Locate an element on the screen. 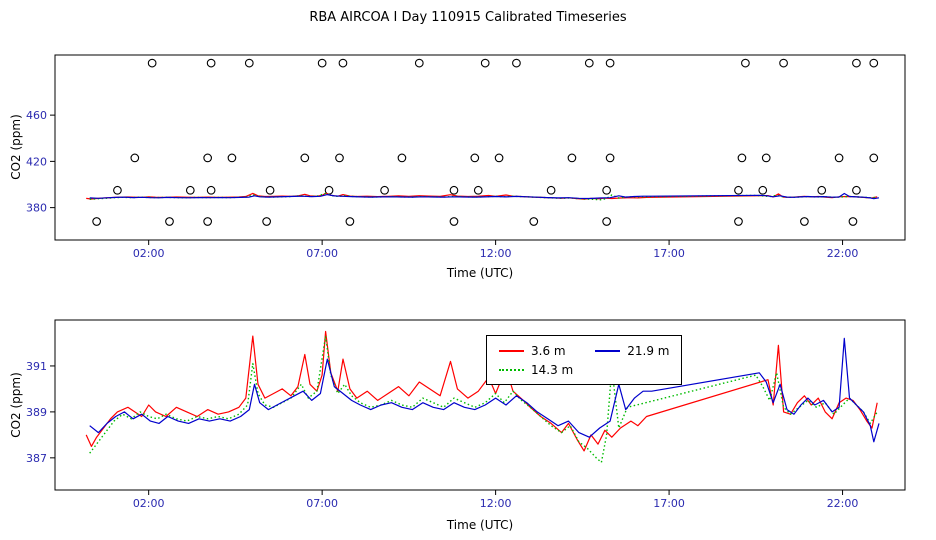  y-tick-label: 420 is located at coordinates (36, 161).